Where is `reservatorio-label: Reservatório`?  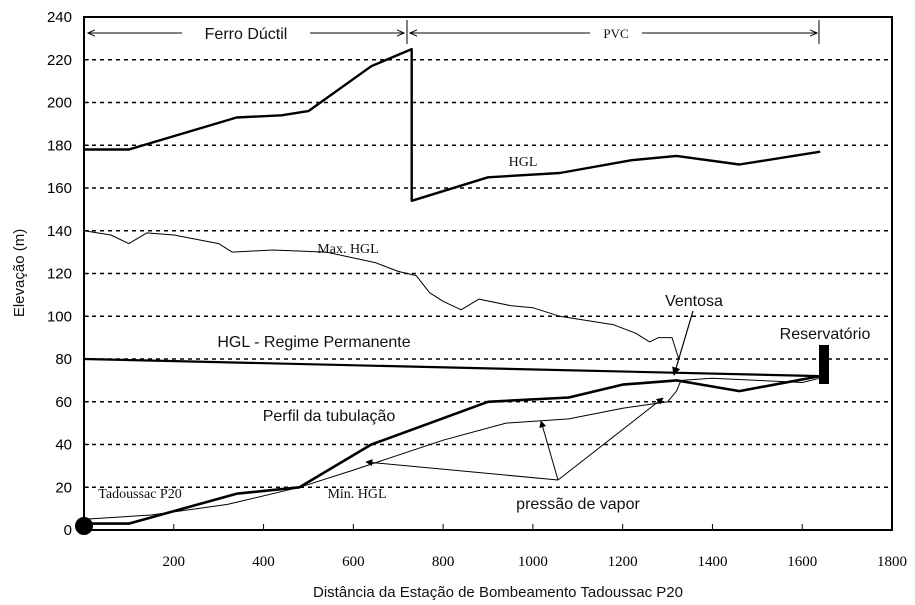
reservatorio-label: Reservatório is located at coordinates (825, 334).